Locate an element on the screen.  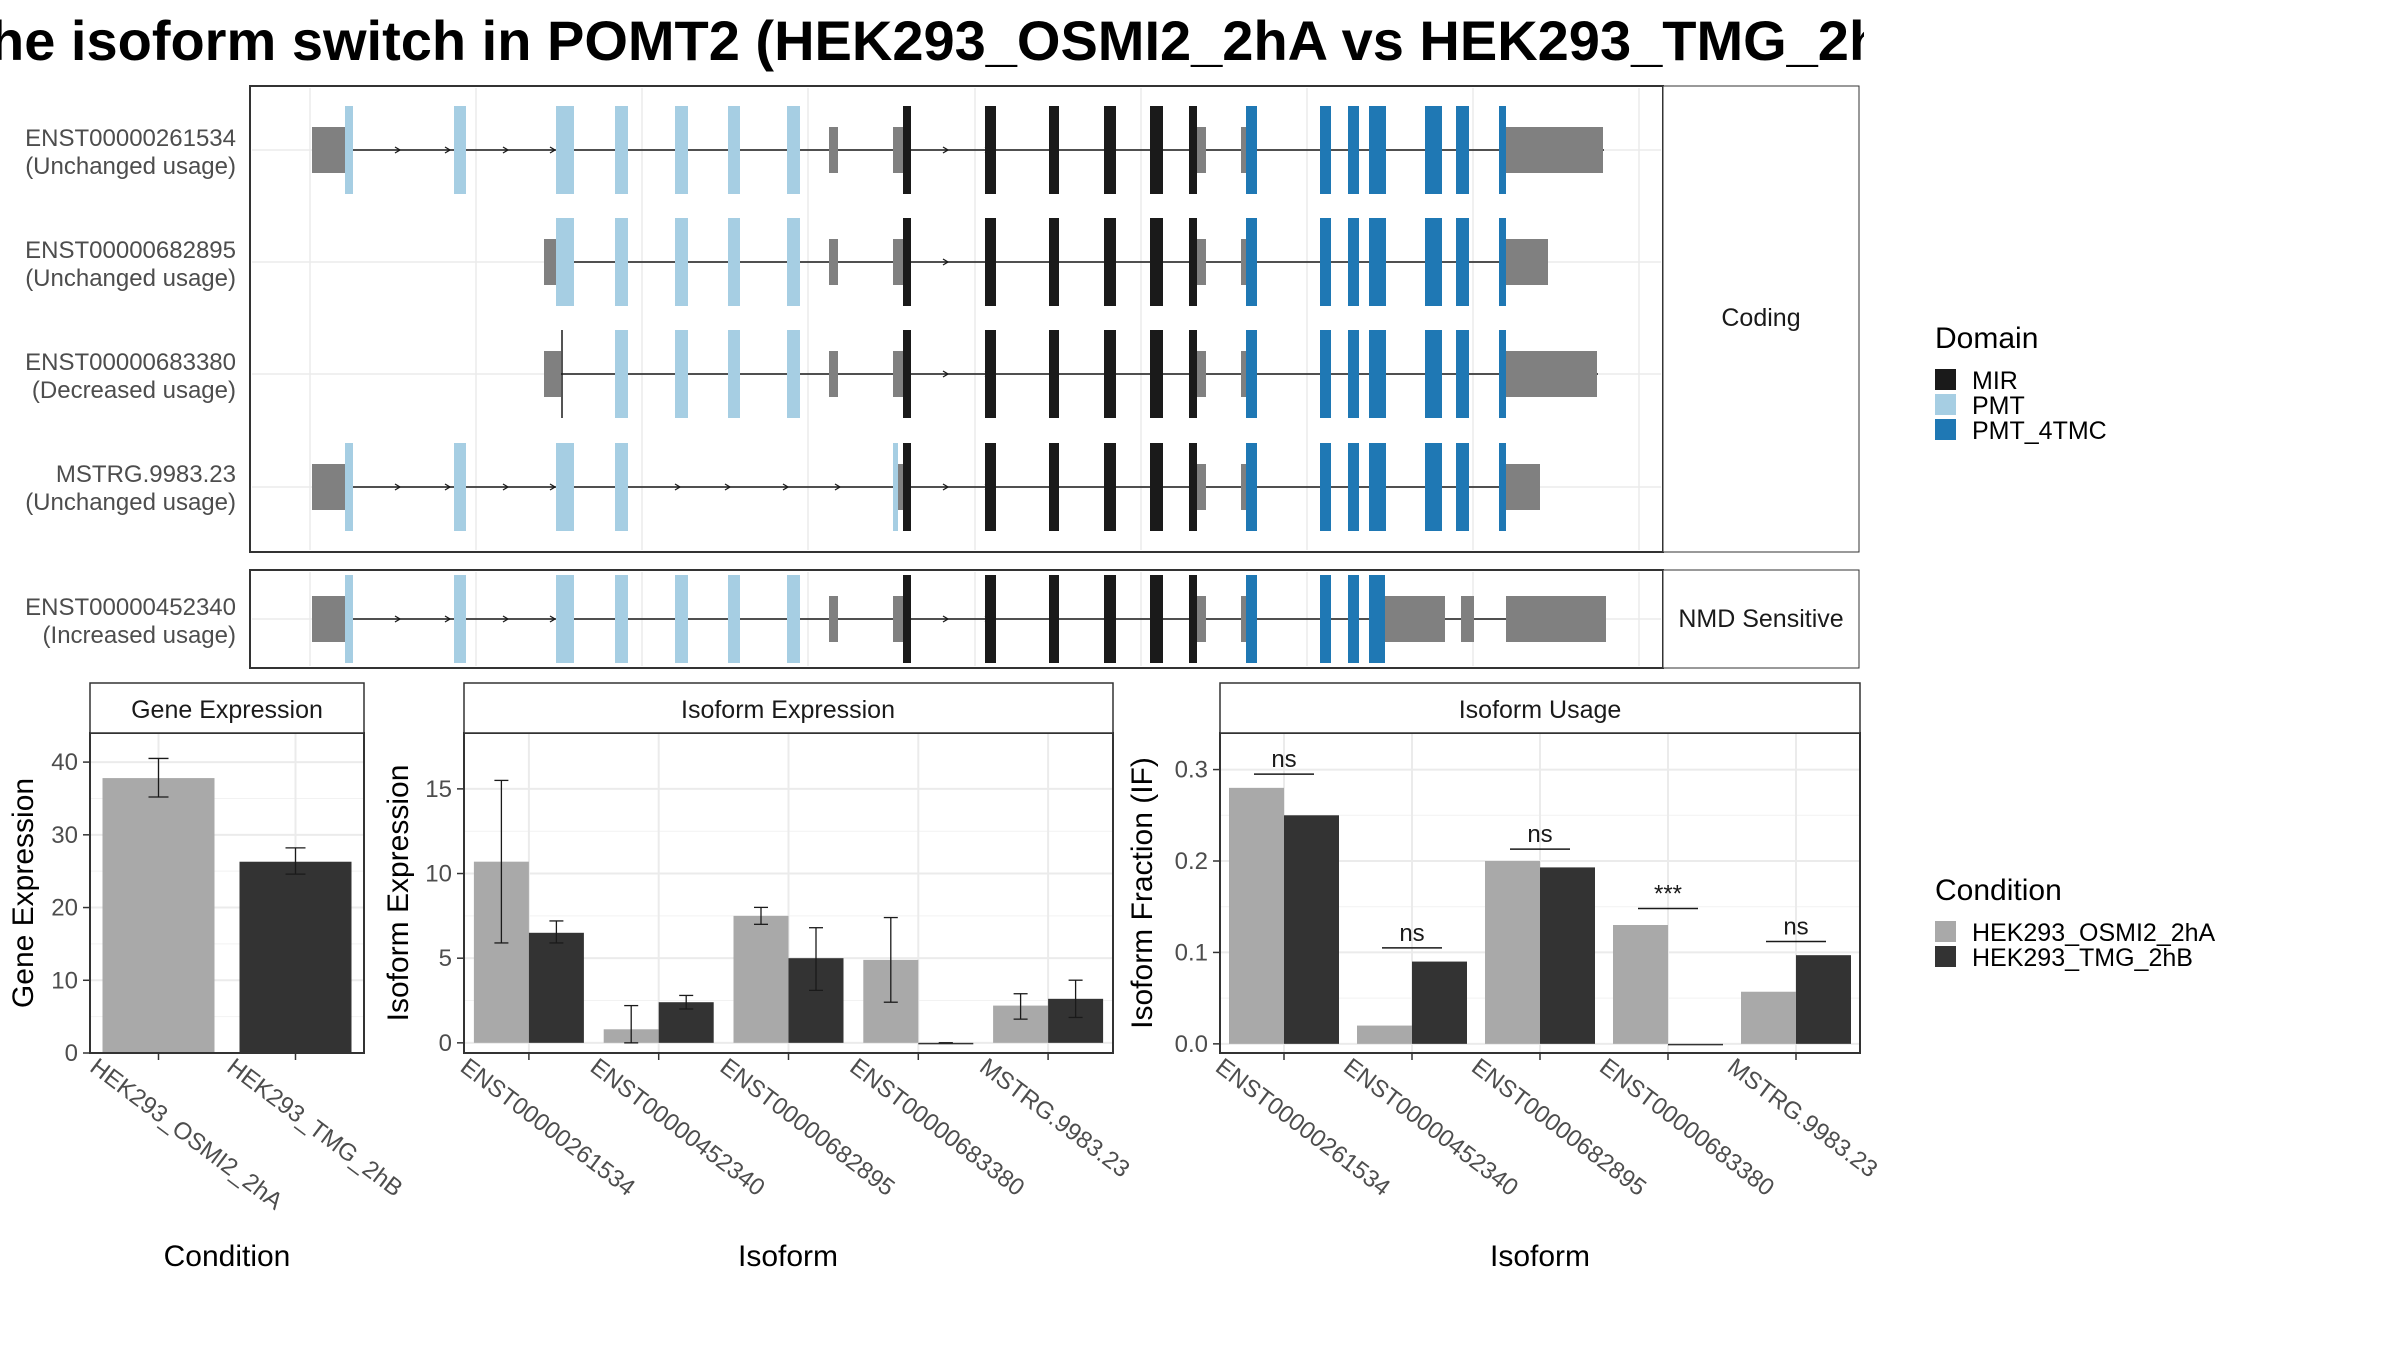
legend-label-pmt: PMT is located at coordinates (1998, 406).